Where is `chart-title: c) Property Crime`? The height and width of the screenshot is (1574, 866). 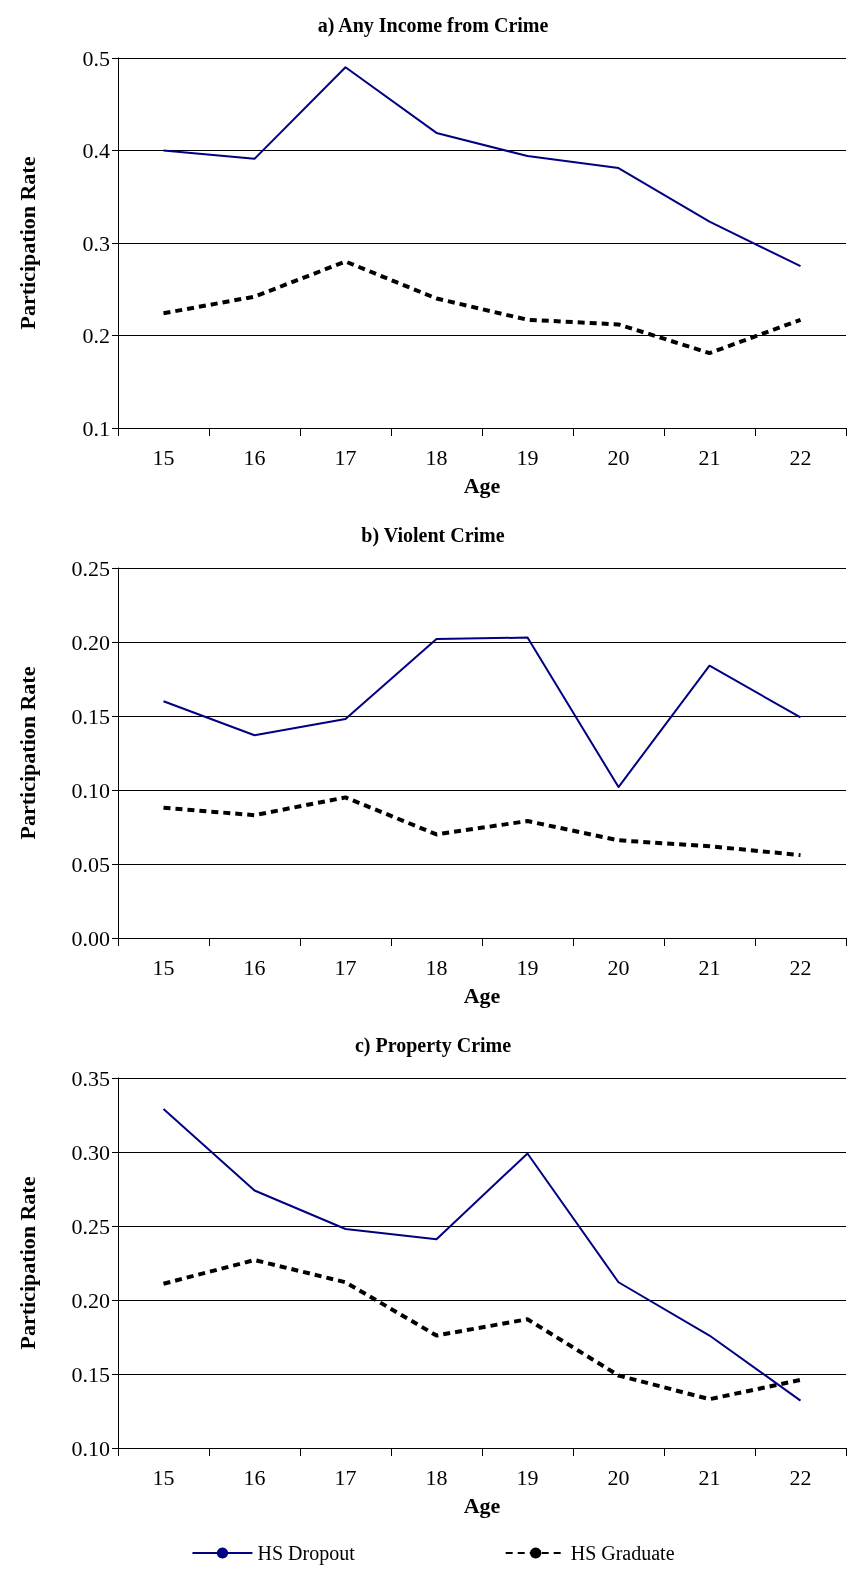
chart-title: c) Property Crime is located at coordinates (433, 1045).